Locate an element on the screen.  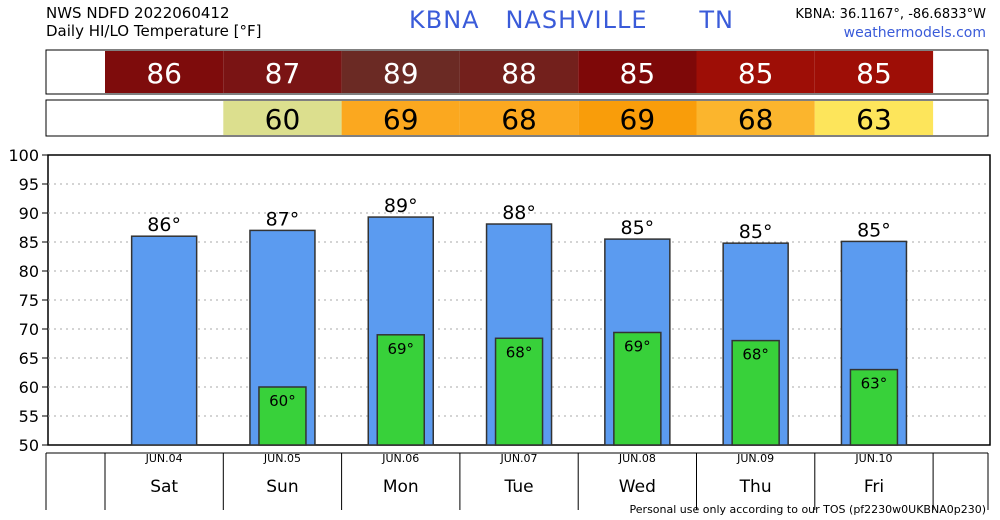
date-label: JUN.08 is located at coordinates (637, 458).